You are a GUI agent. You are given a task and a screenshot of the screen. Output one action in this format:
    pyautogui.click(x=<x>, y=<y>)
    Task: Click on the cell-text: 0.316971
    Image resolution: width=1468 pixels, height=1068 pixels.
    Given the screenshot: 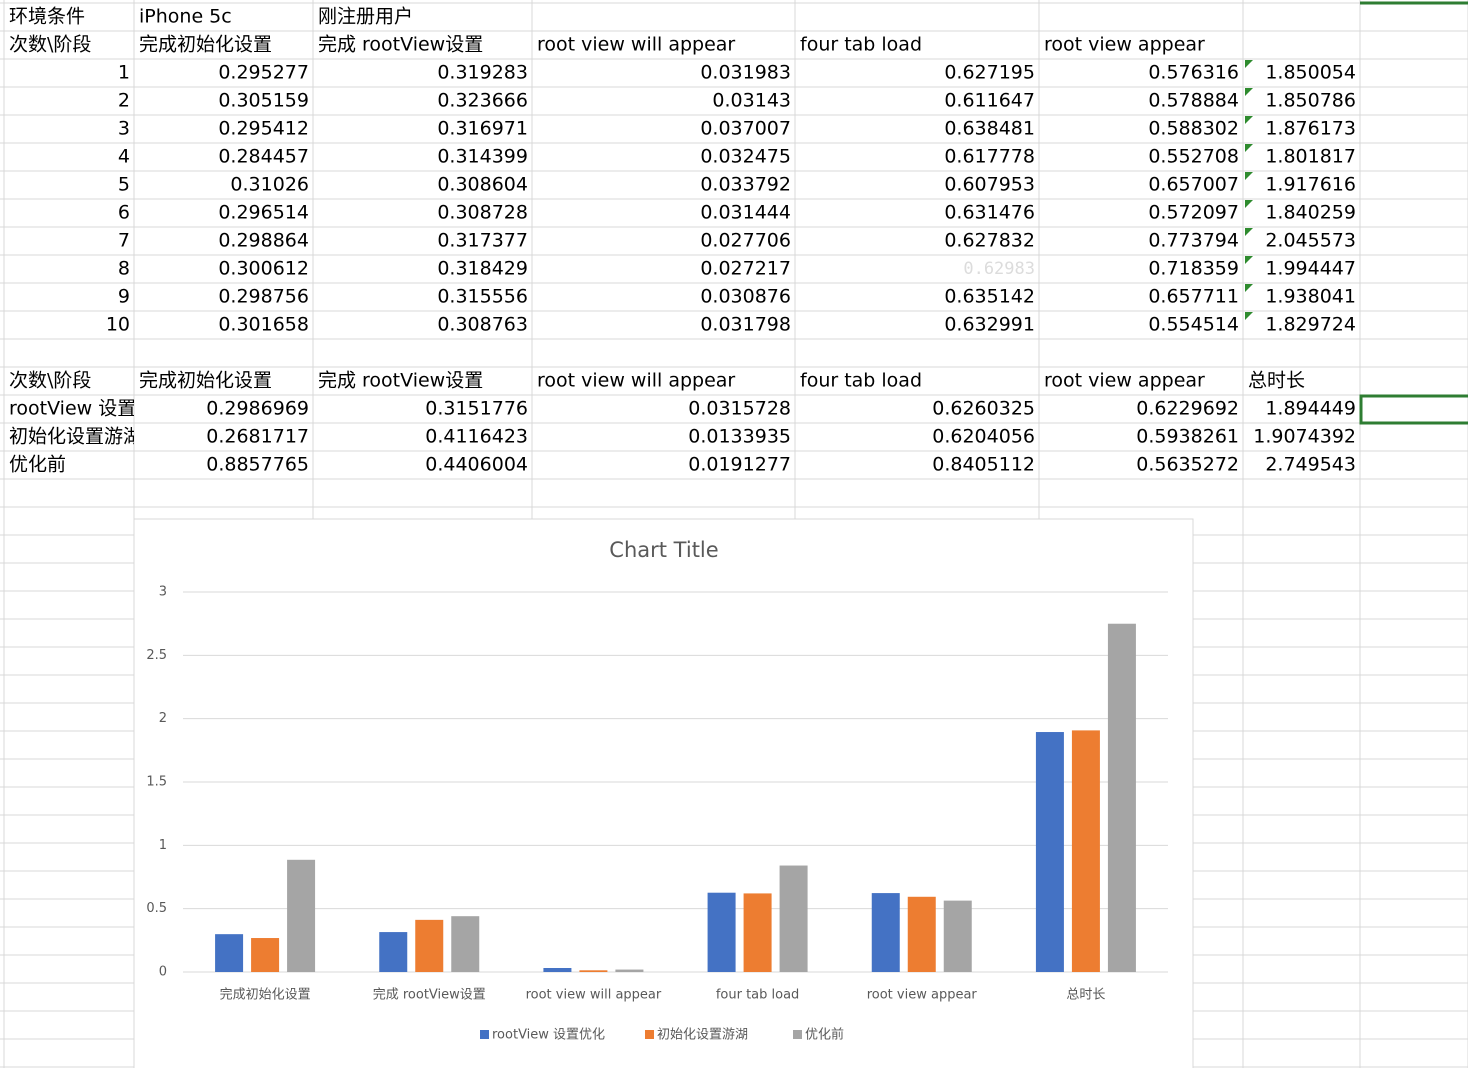 What is the action you would take?
    pyautogui.click(x=482, y=129)
    